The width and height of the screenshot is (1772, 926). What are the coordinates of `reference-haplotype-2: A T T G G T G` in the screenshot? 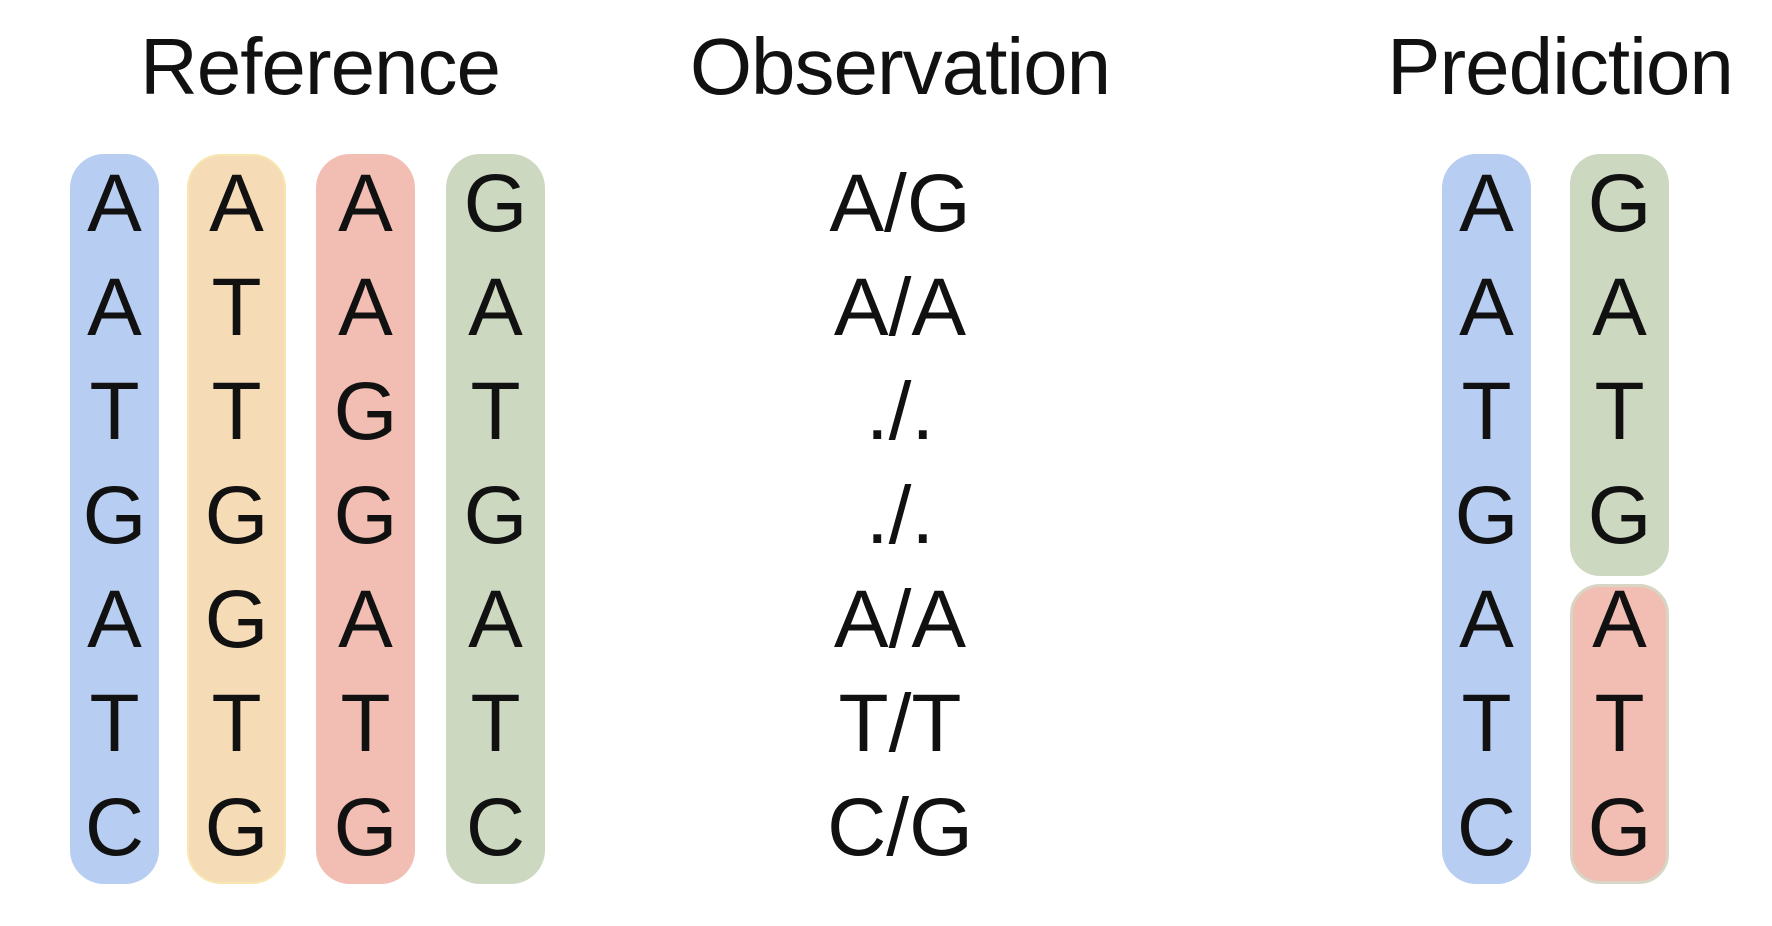 It's located at (236, 519).